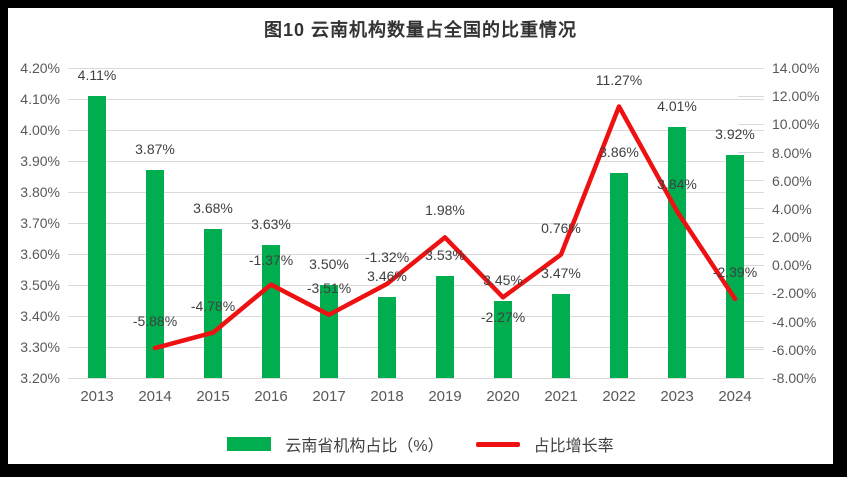  What do you see at coordinates (40, 254) in the screenshot?
I see `left-axis-tick-label: 3.60%` at bounding box center [40, 254].